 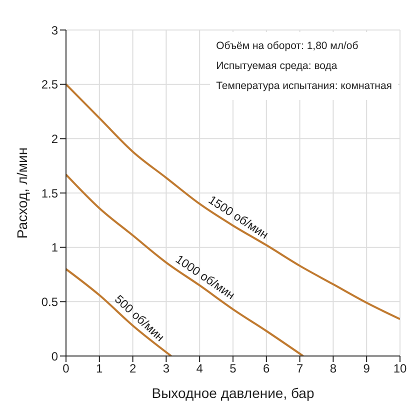 What do you see at coordinates (119, 312) in the screenshot?
I see `line-series` at bounding box center [119, 312].